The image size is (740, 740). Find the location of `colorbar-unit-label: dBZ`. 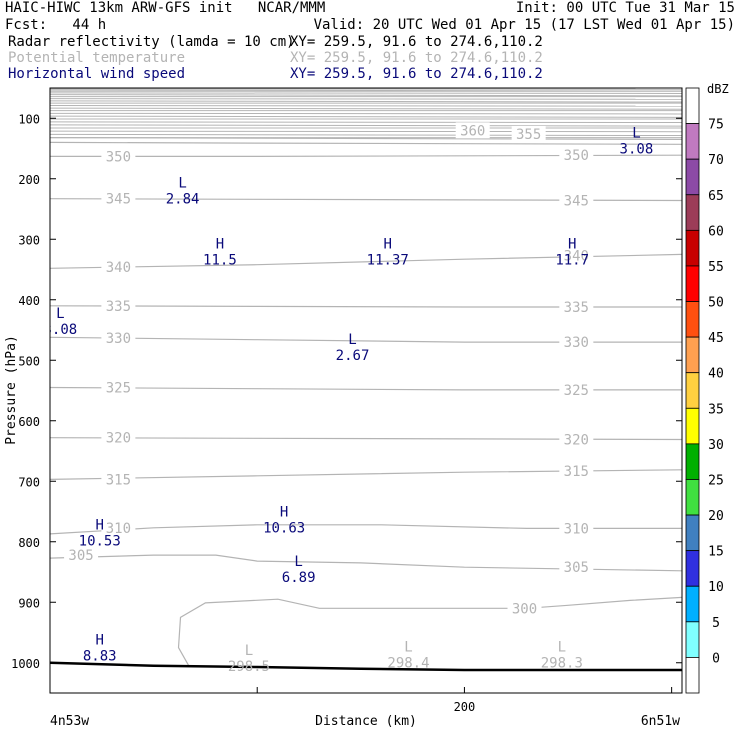

colorbar-unit-label: dBZ is located at coordinates (718, 89).